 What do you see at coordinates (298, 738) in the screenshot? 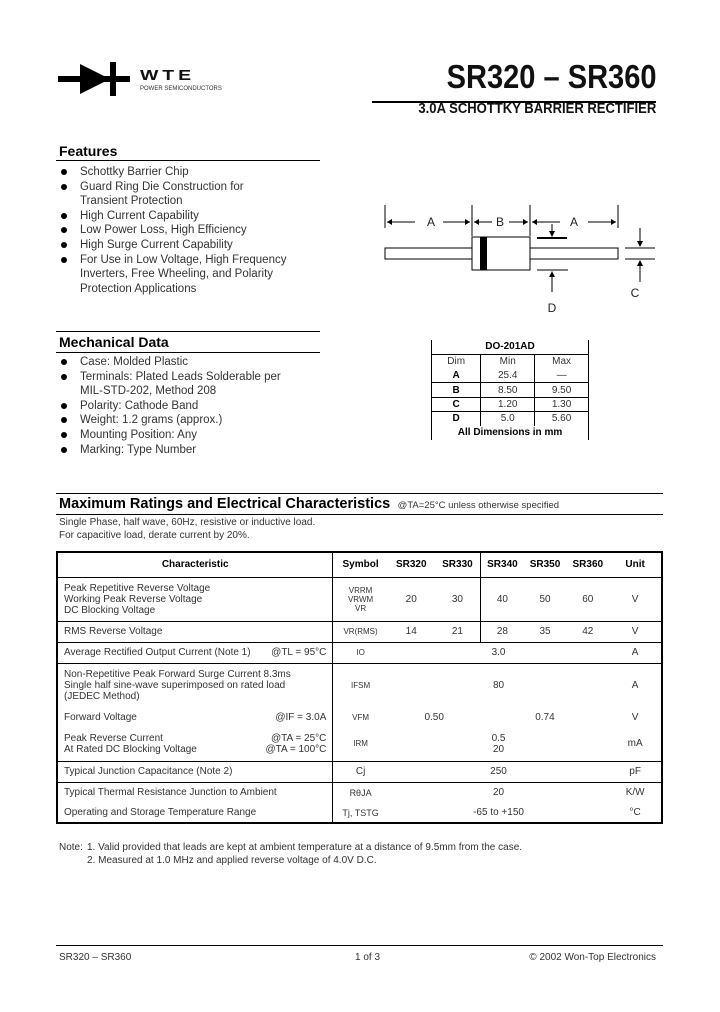
I see `condition: @TA = 25°C` at bounding box center [298, 738].